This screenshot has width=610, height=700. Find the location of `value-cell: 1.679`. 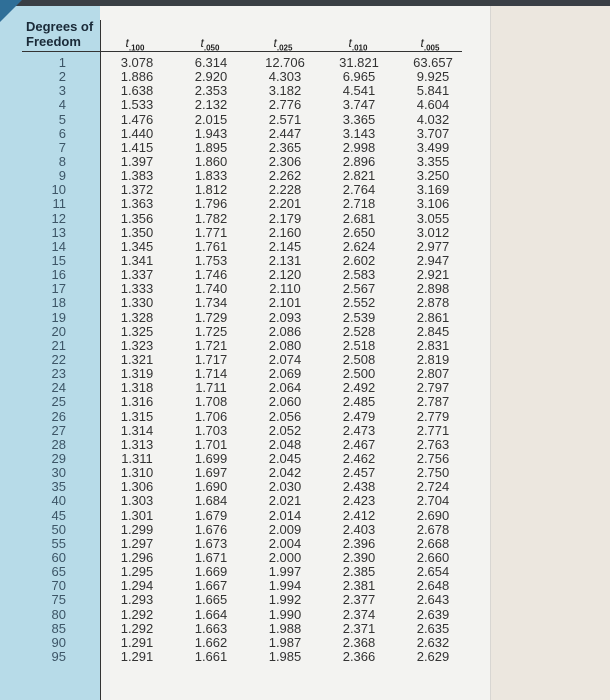

value-cell: 1.679 is located at coordinates (211, 515).